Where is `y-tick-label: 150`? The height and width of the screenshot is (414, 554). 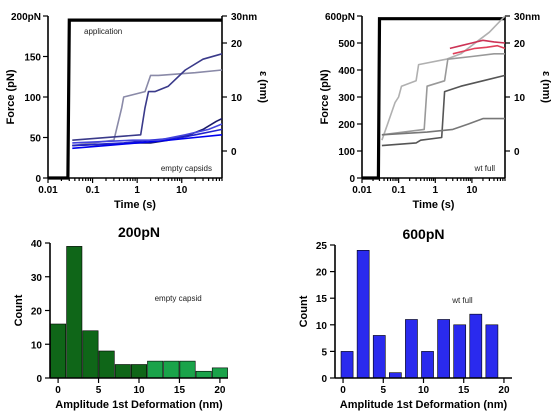 y-tick-label: 150 is located at coordinates (32, 58).